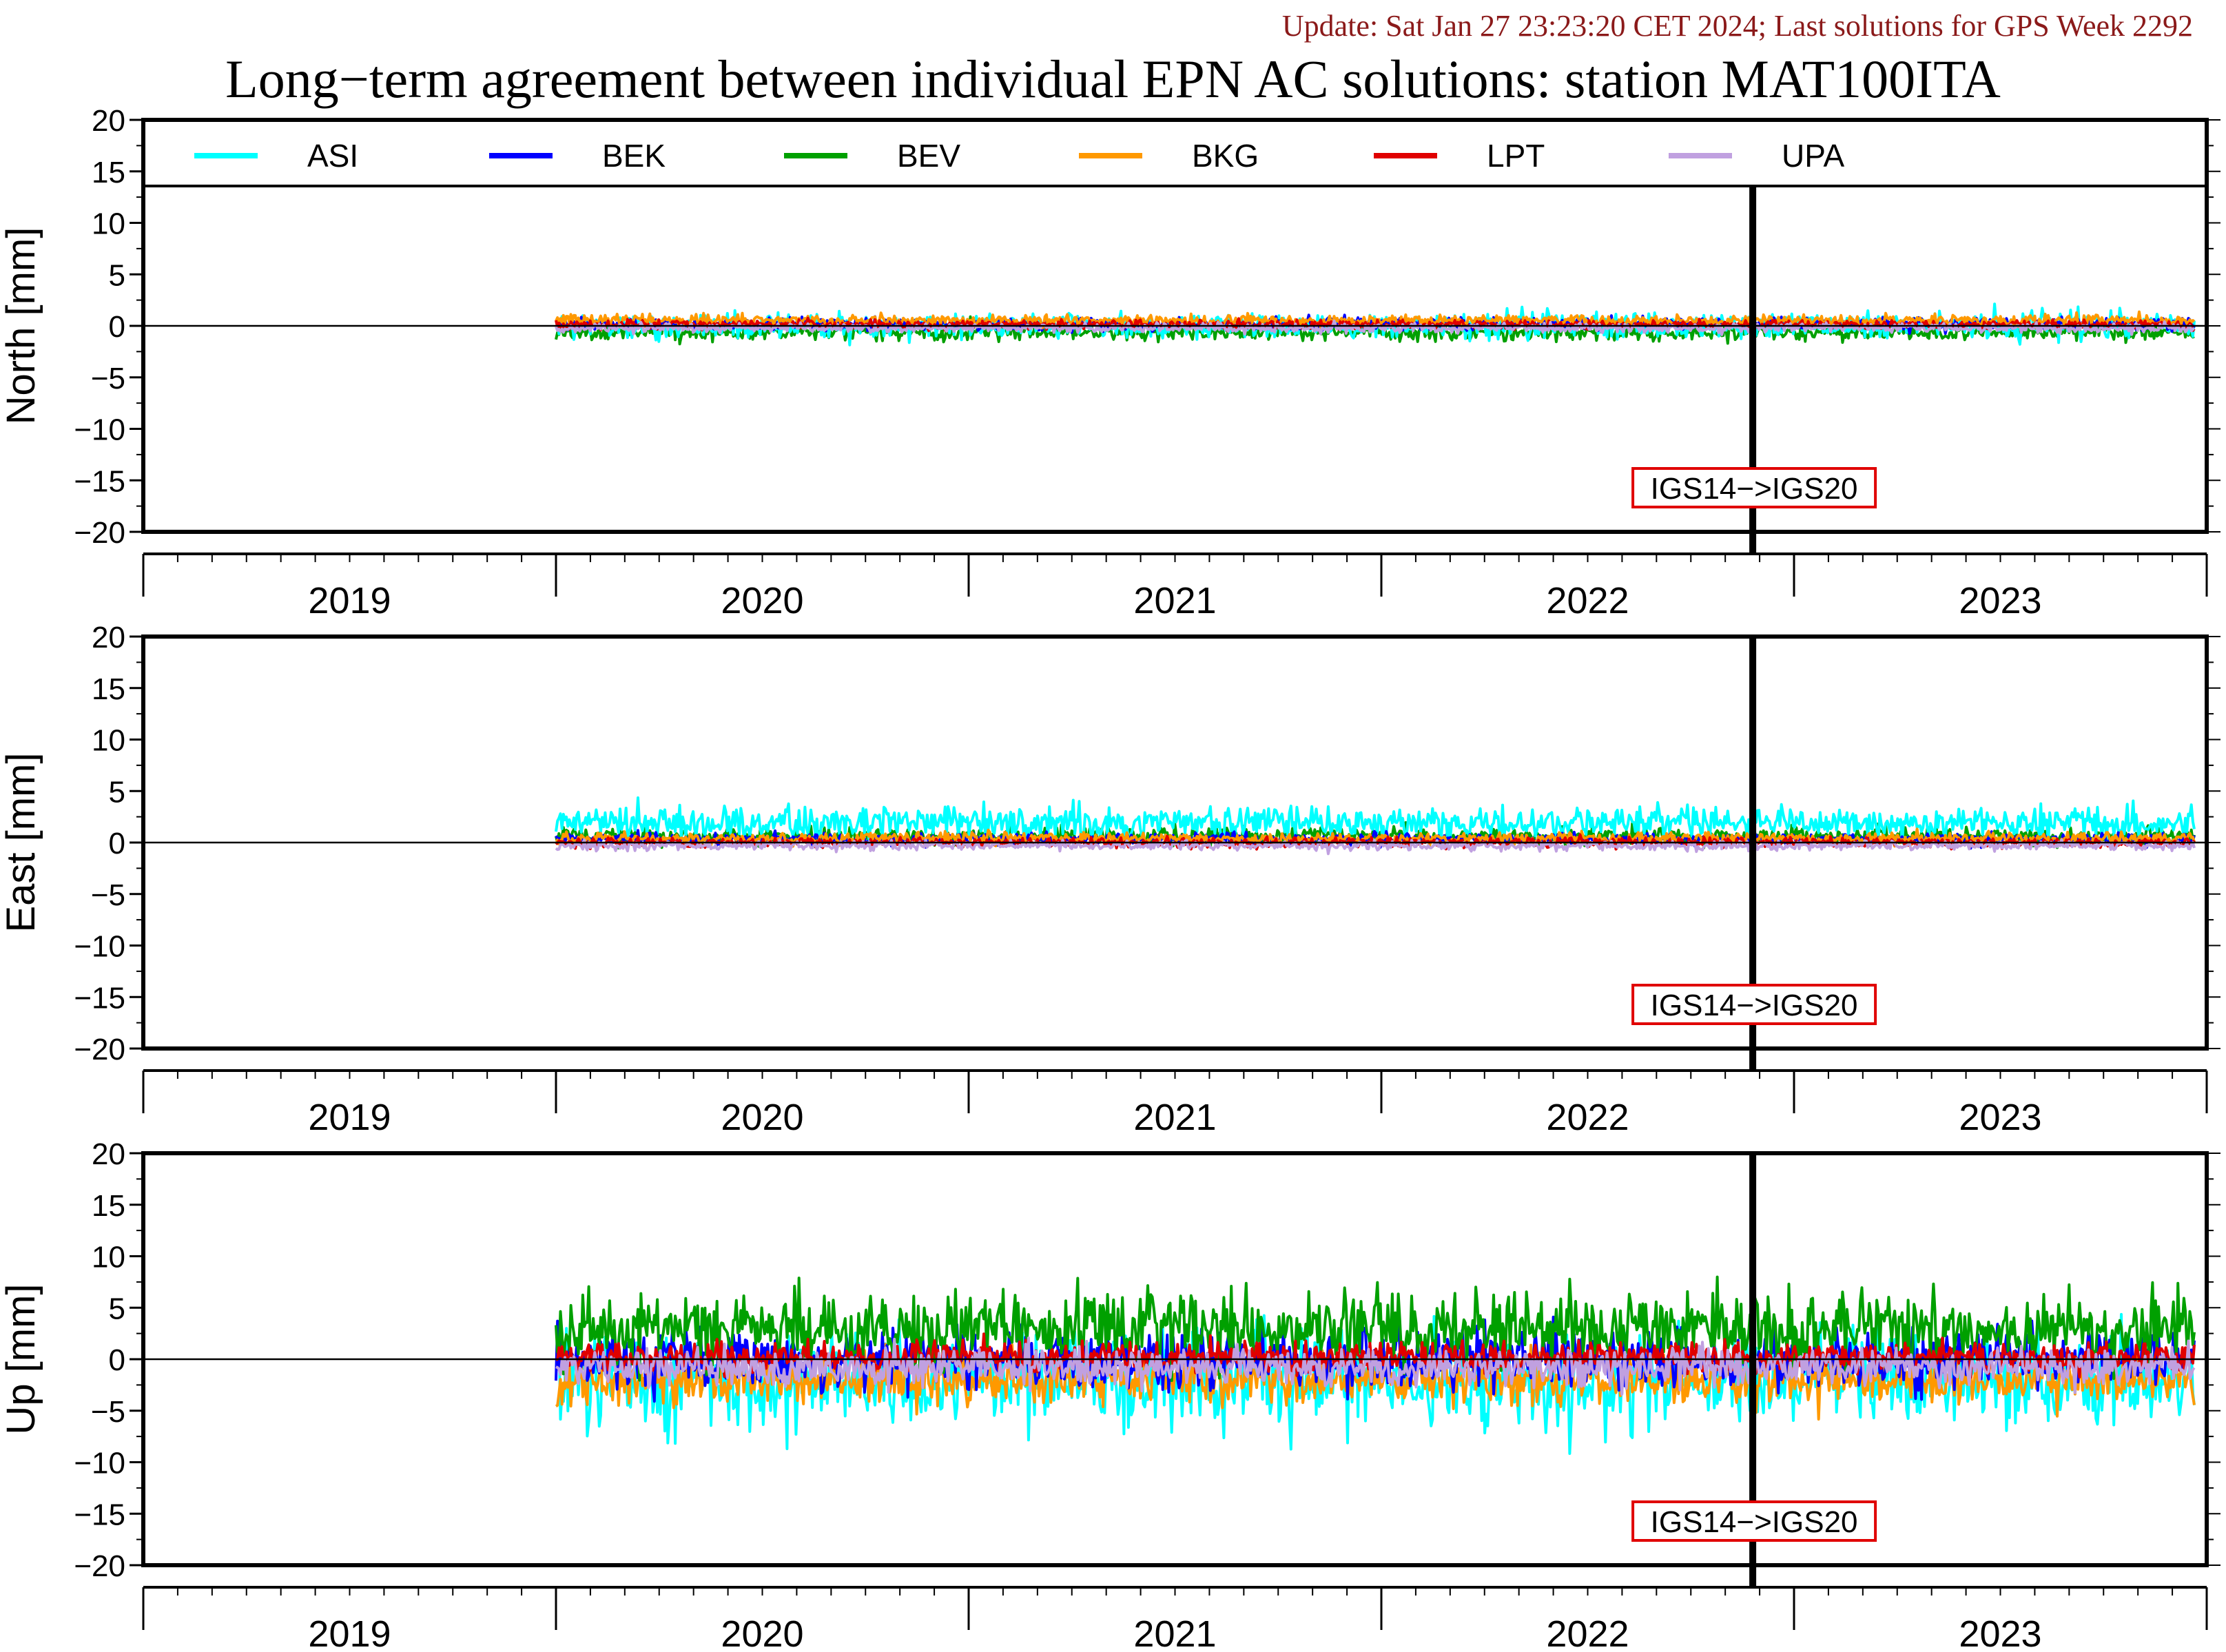 The height and width of the screenshot is (1652, 2226). Describe the element at coordinates (332, 156) in the screenshot. I see `legend-label-asi: ASI` at that location.